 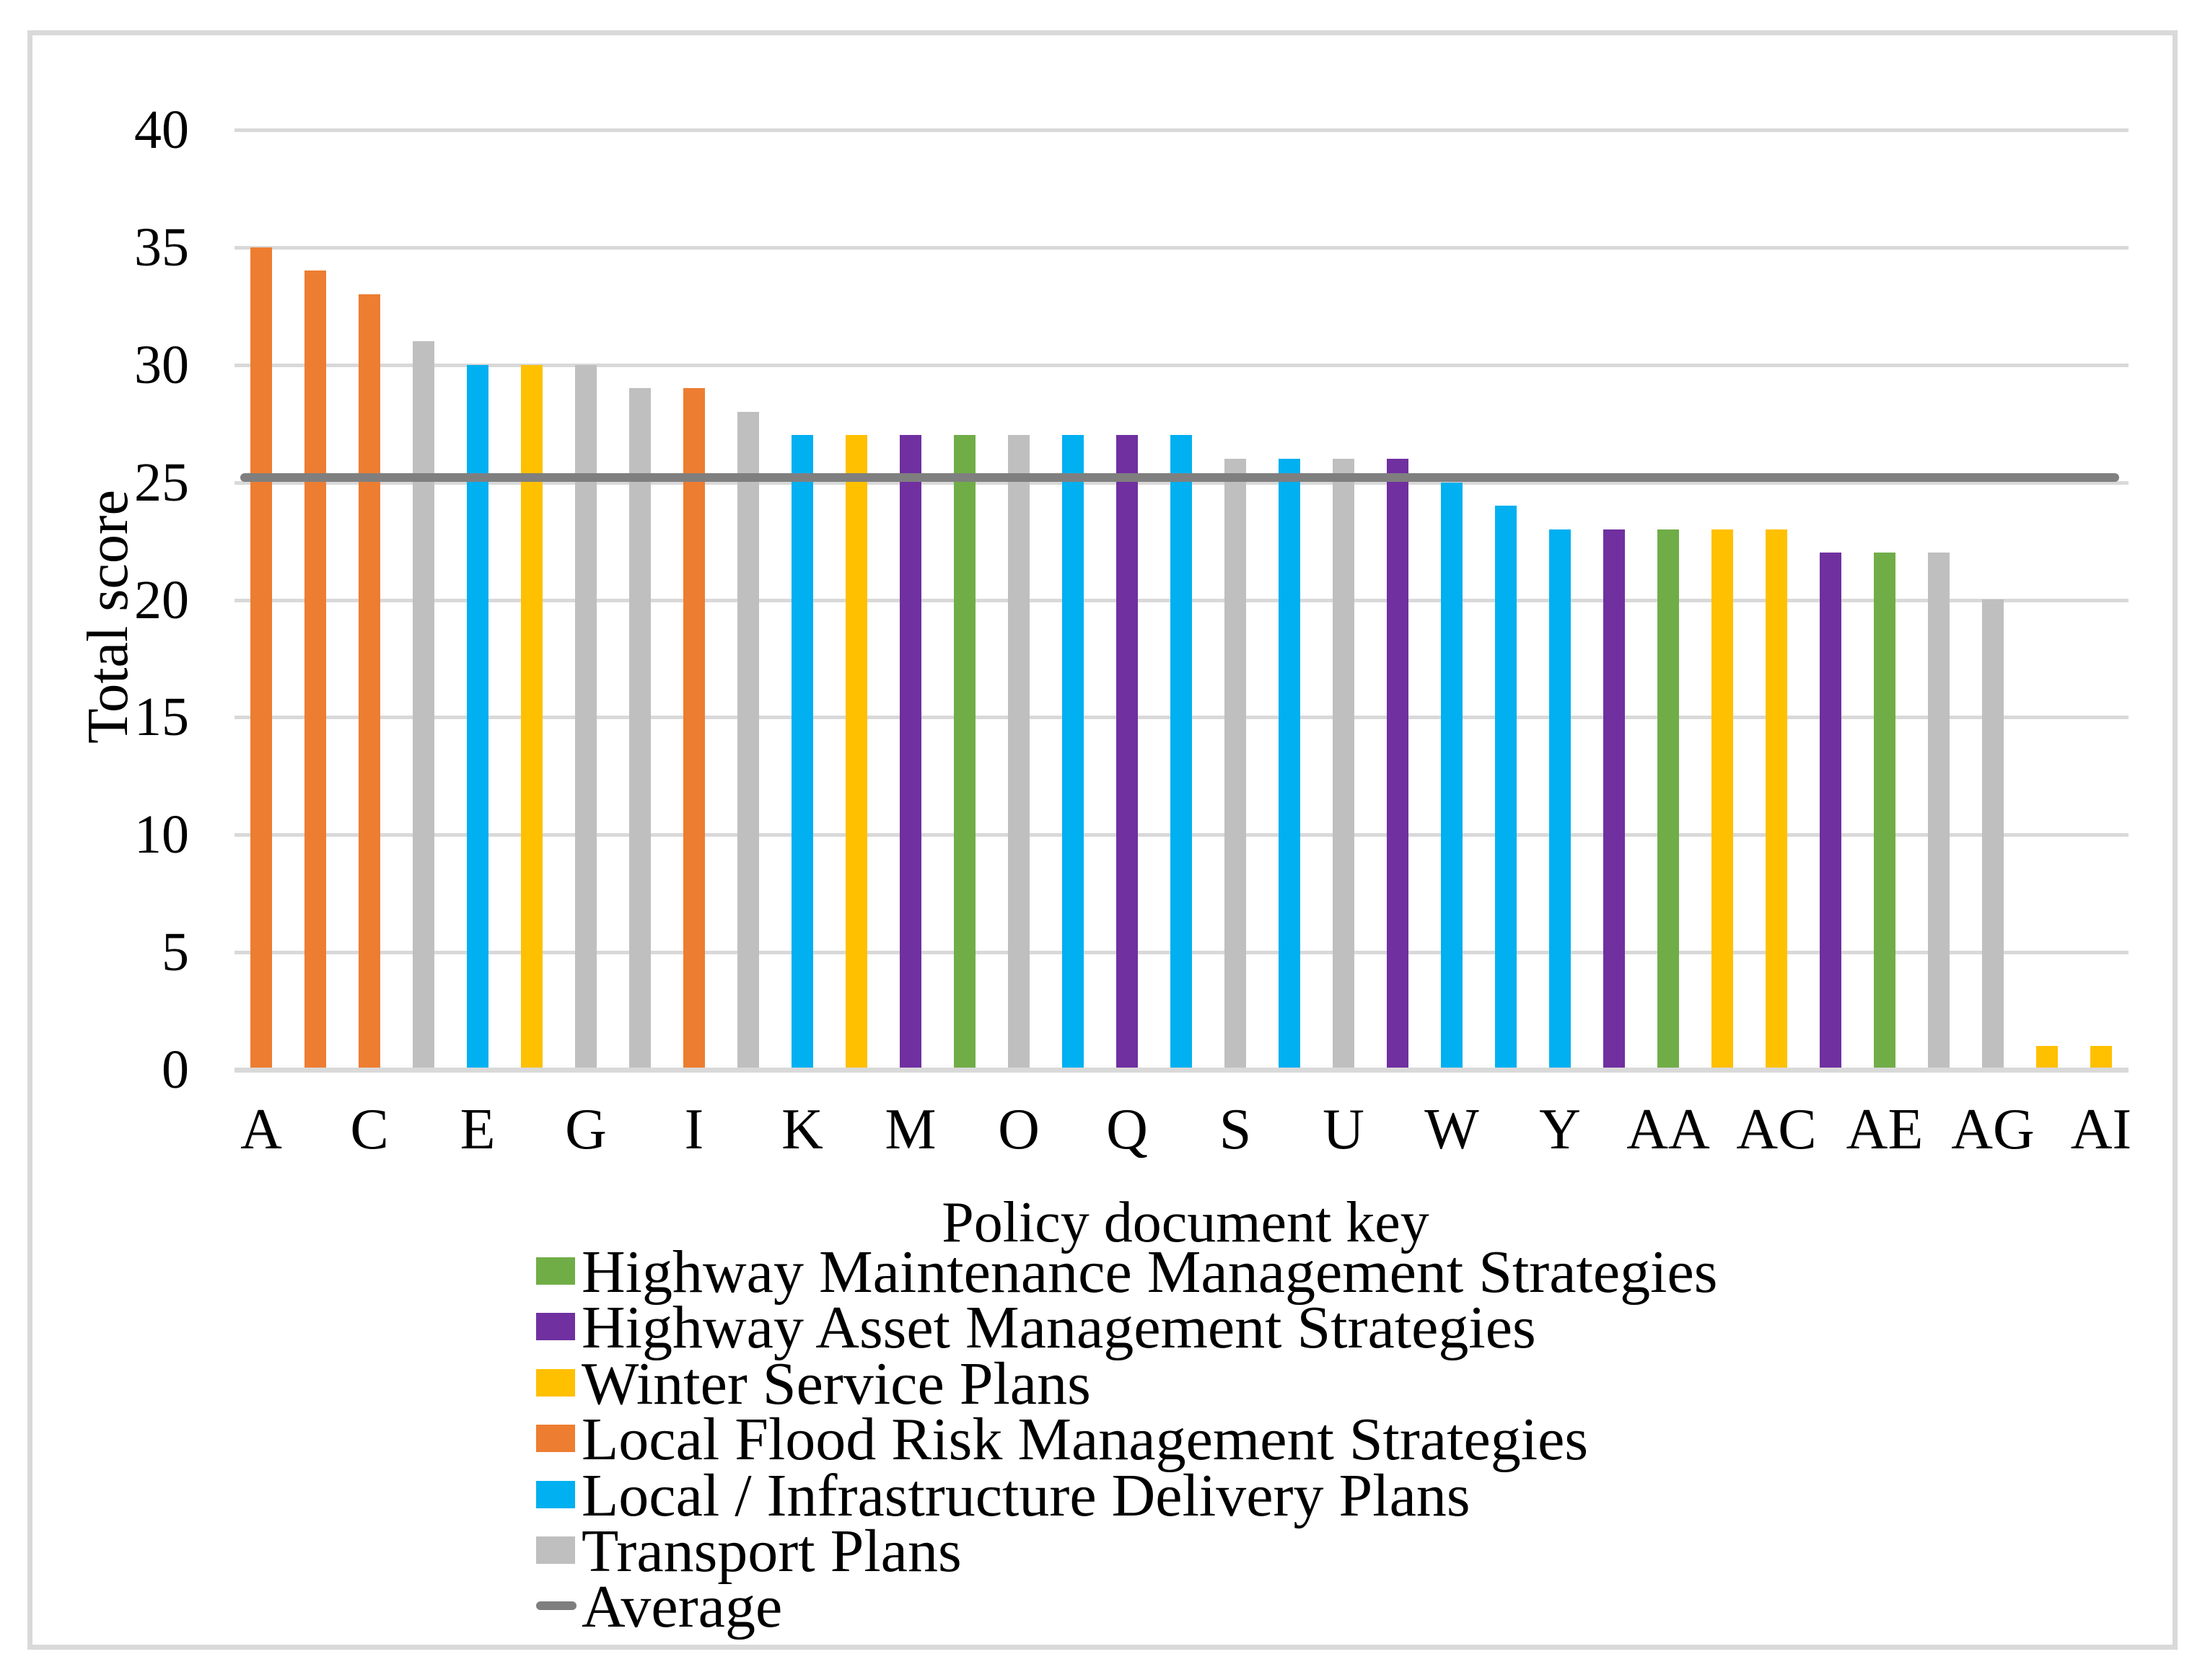 I want to click on x-tick-O: O, so click(x=1019, y=1129).